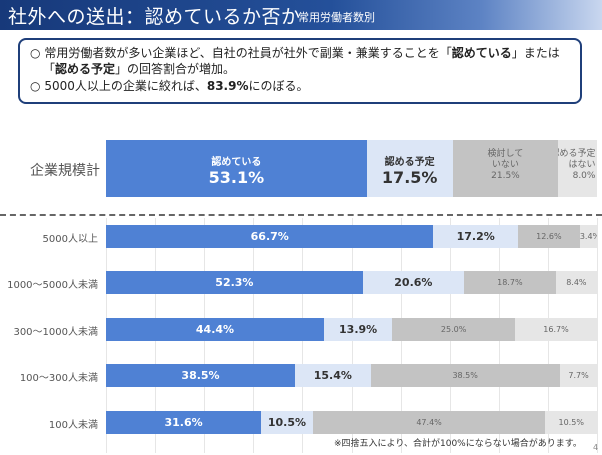 The width and height of the screenshot is (602, 455). I want to click on summary-segment-value: 53.1%, so click(236, 177).